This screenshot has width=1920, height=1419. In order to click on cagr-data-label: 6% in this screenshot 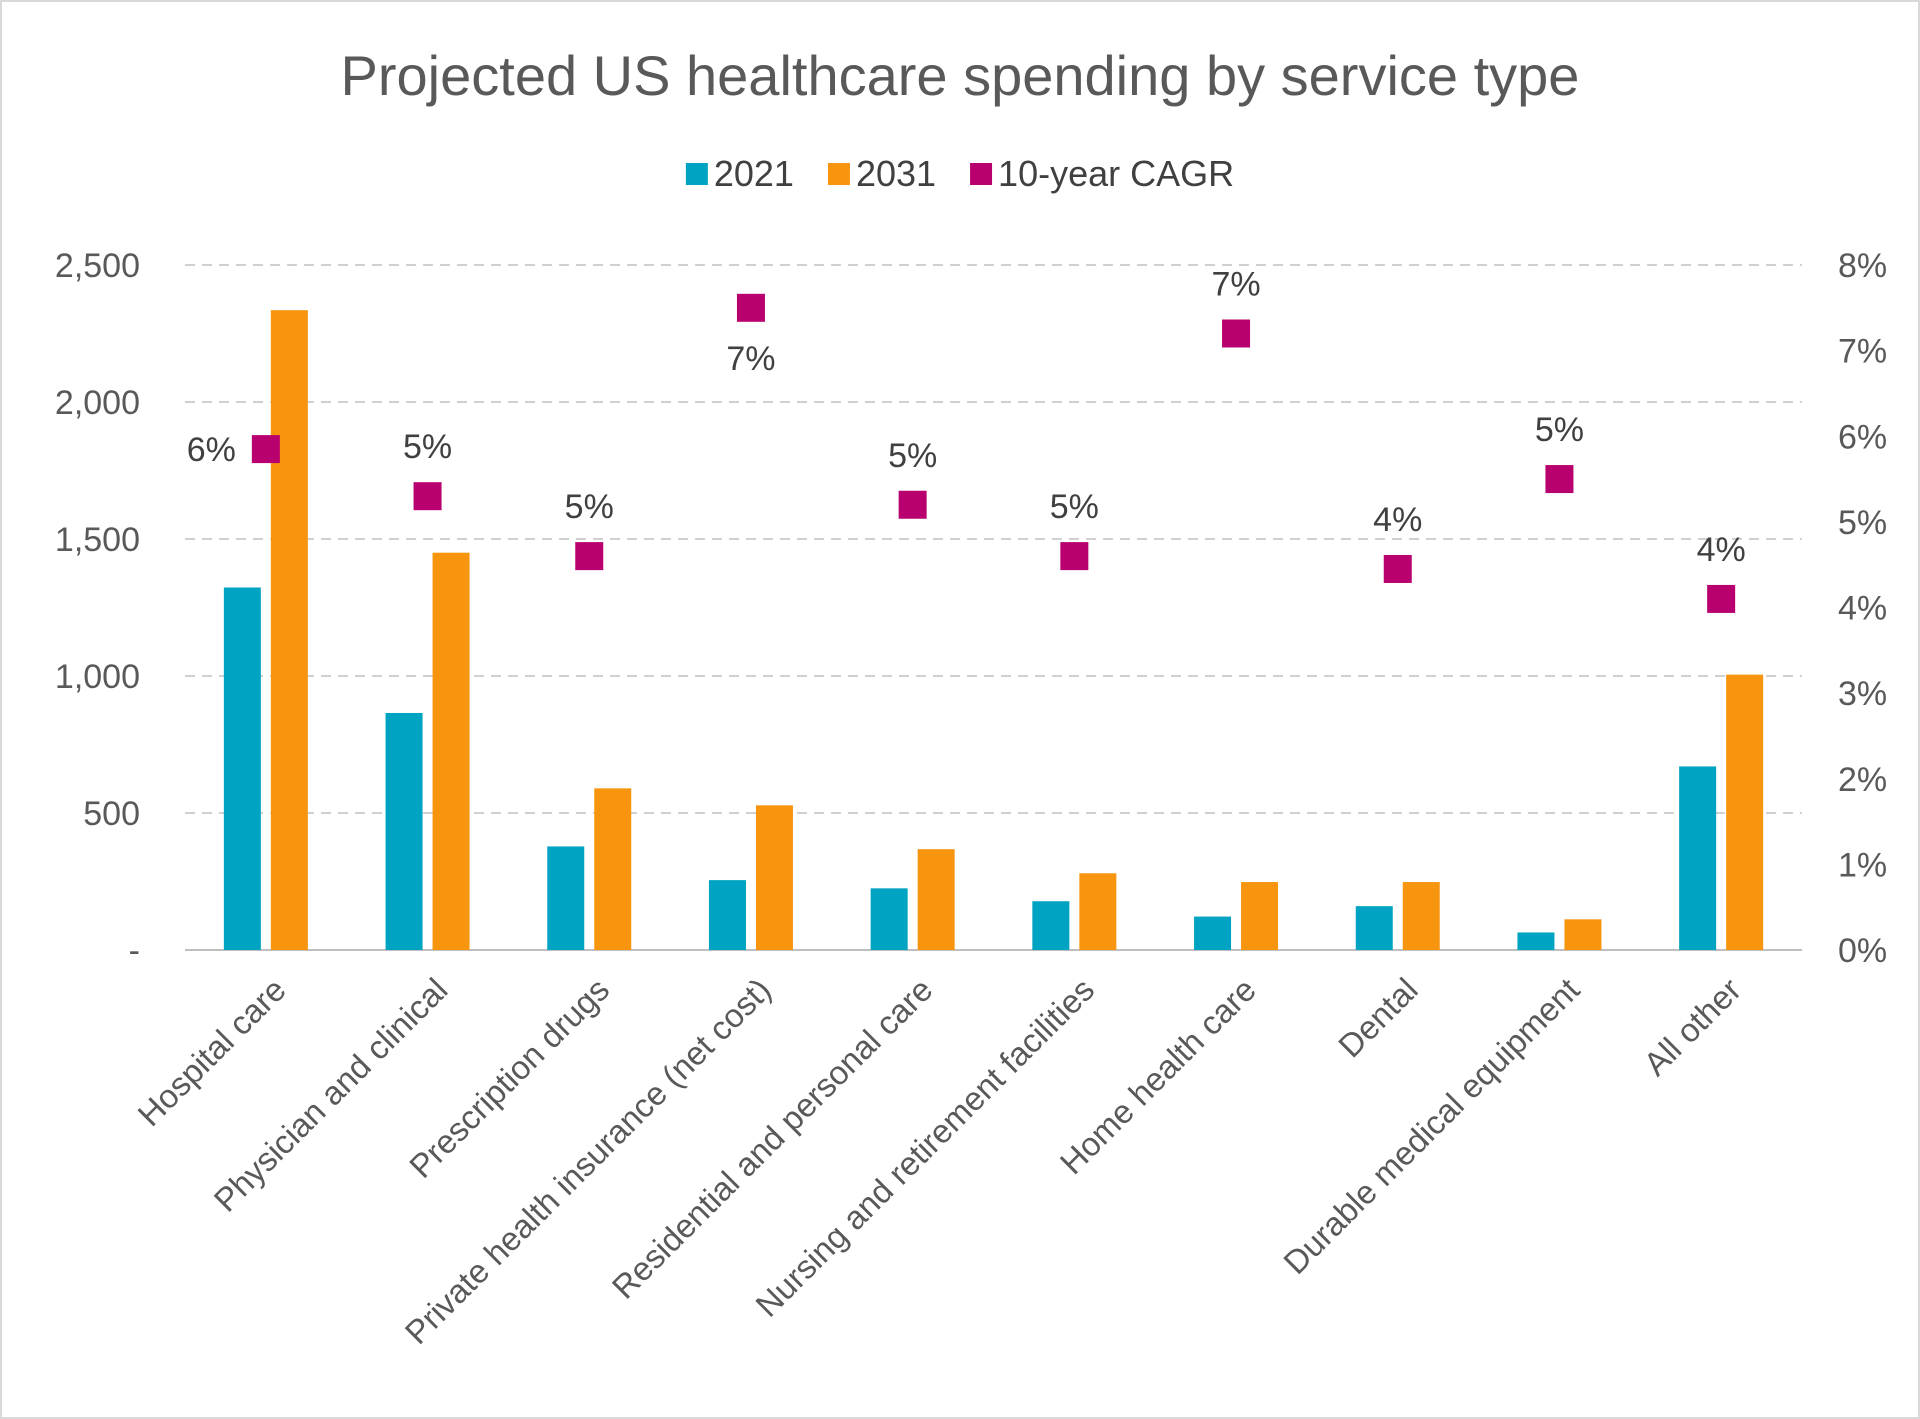, I will do `click(211, 450)`.